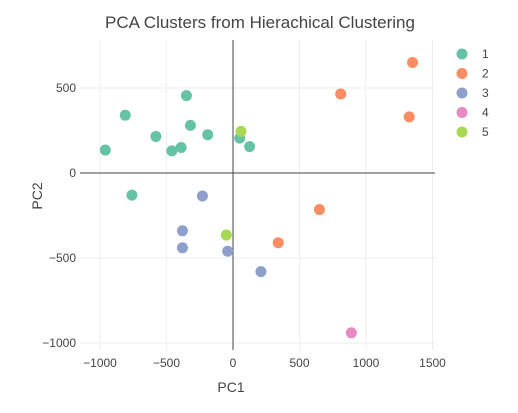  What do you see at coordinates (260, 22) in the screenshot?
I see `chart-title: PCA Clusters from Hierachical Clustering` at bounding box center [260, 22].